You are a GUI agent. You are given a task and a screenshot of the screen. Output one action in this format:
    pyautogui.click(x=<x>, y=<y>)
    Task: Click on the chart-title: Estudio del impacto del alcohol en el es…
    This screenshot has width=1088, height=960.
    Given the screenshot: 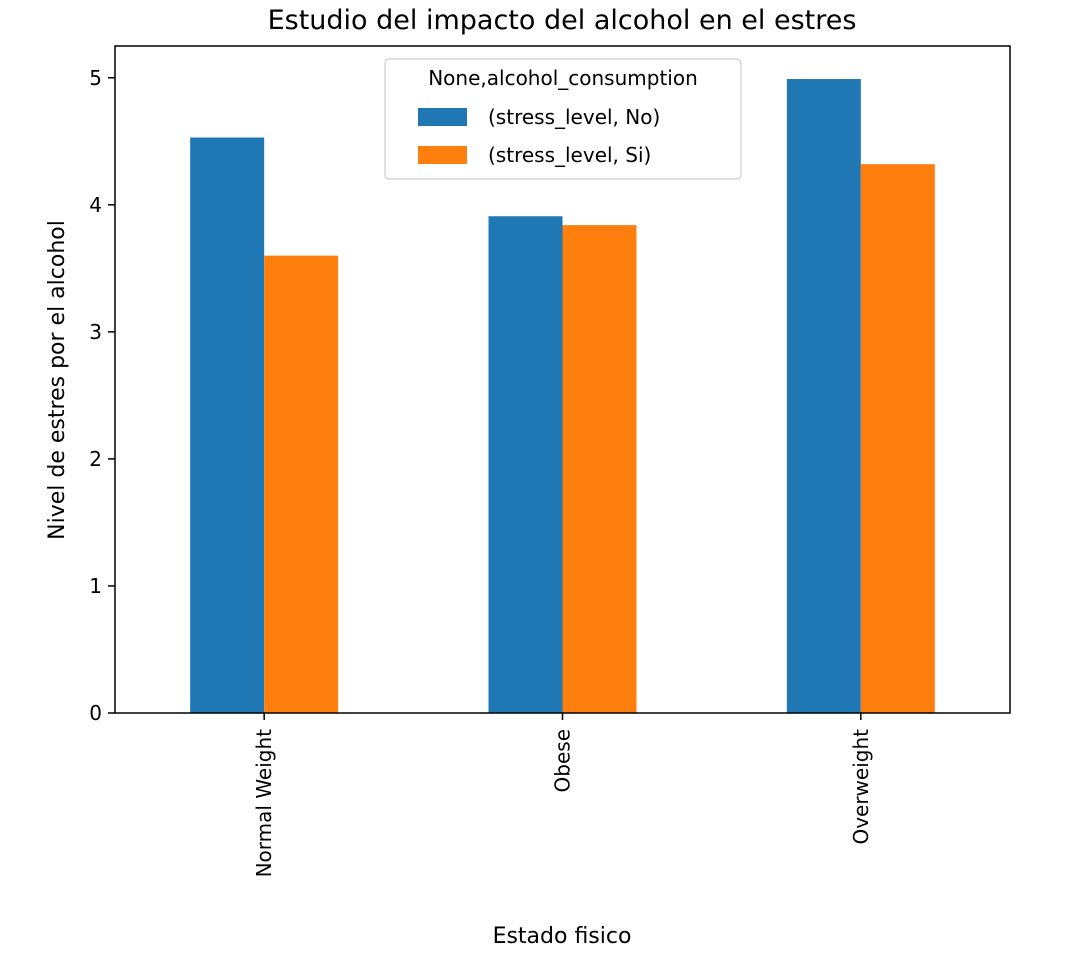 What is the action you would take?
    pyautogui.click(x=562, y=20)
    